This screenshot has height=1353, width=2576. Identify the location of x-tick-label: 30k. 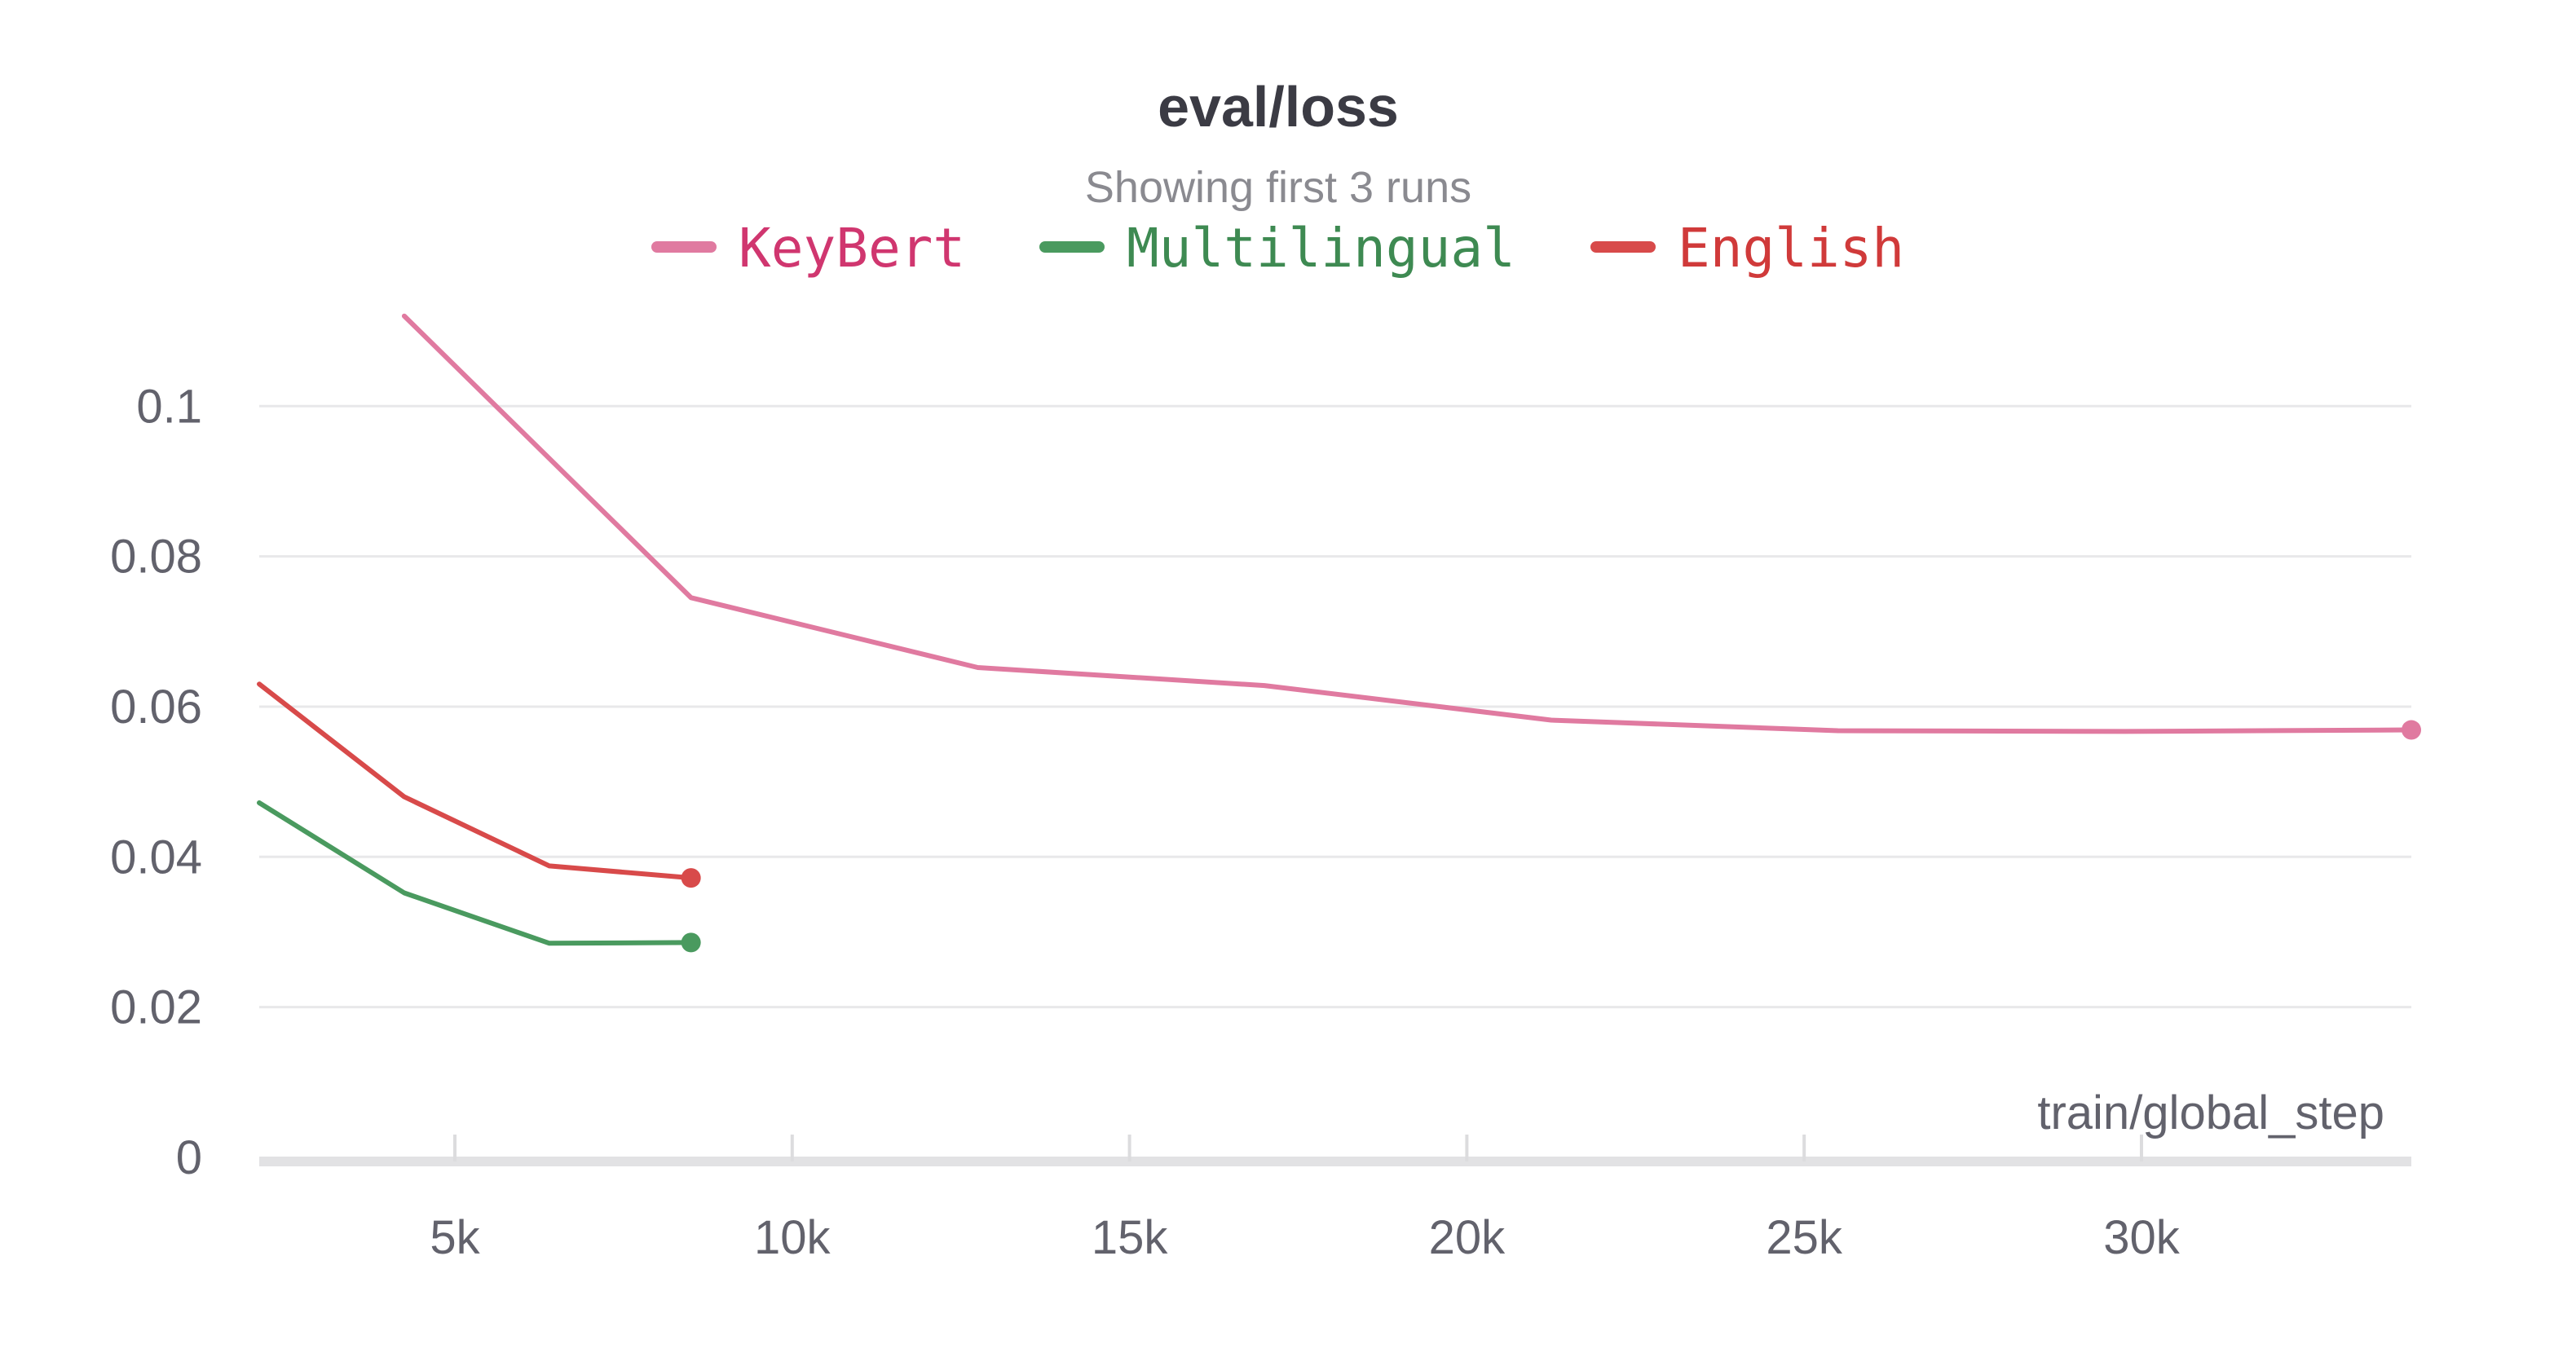
(2142, 1237).